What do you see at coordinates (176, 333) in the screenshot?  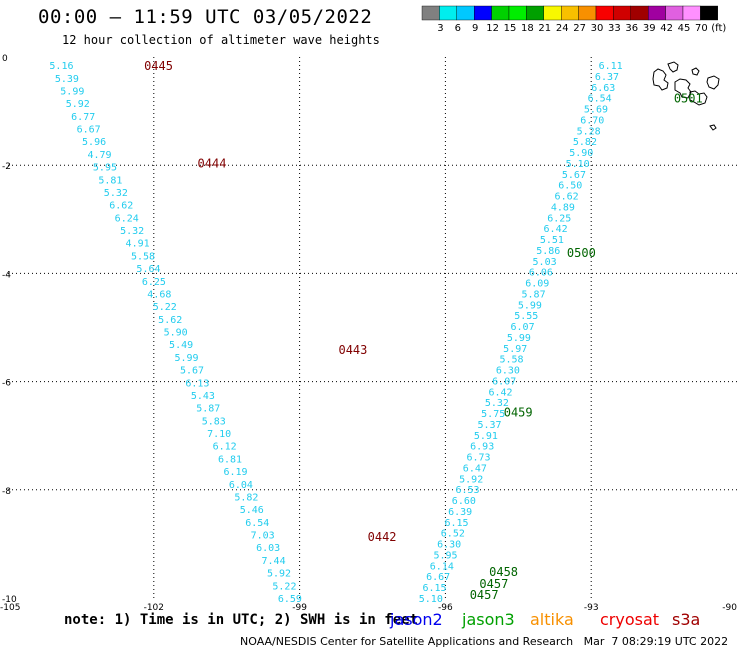 I see `data-point-label: 5.90` at bounding box center [176, 333].